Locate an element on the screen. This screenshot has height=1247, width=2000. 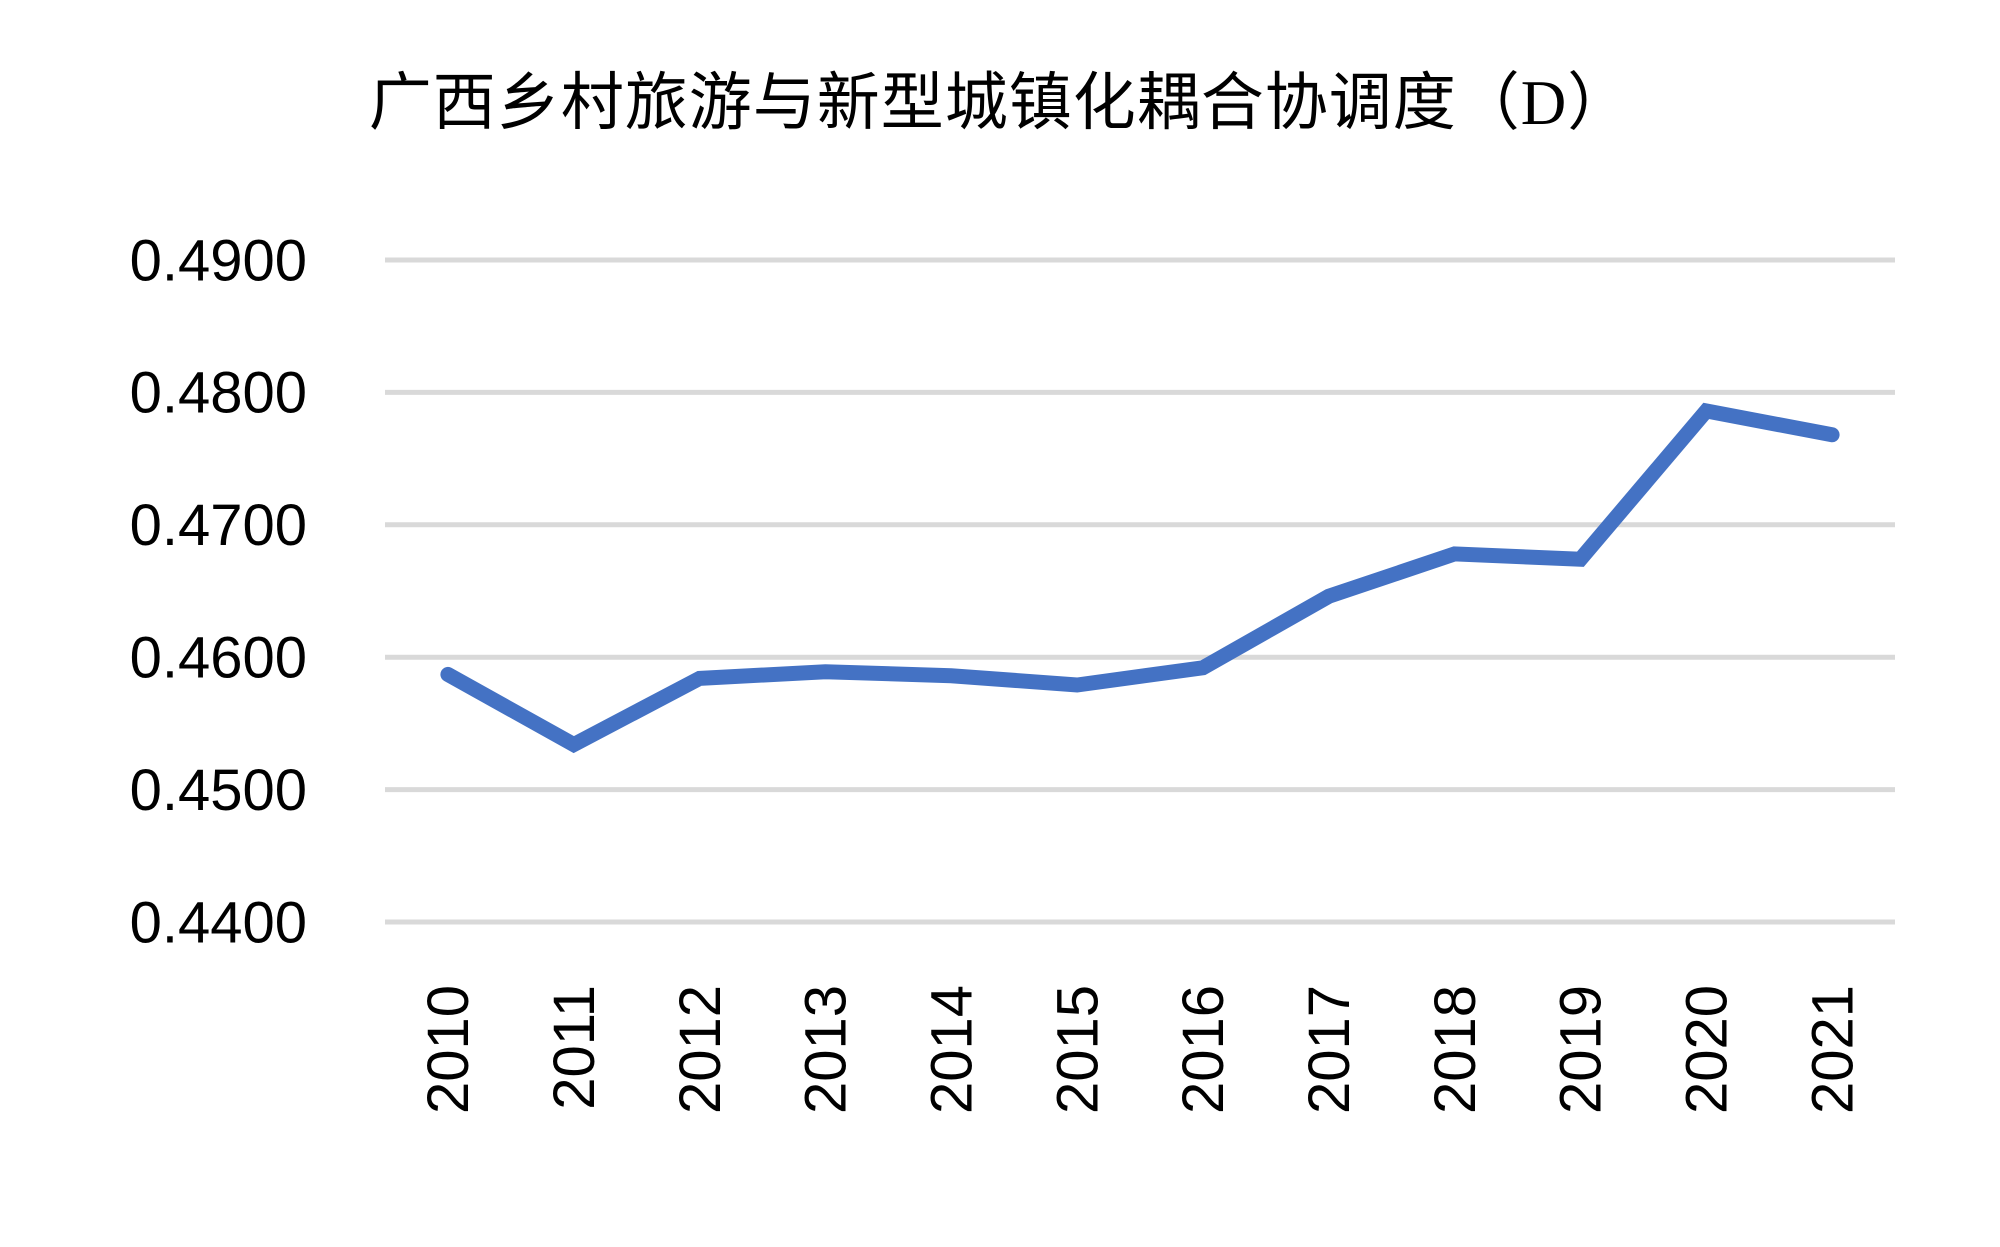
x-axis-tick-label: 2011 is located at coordinates (574, 1047).